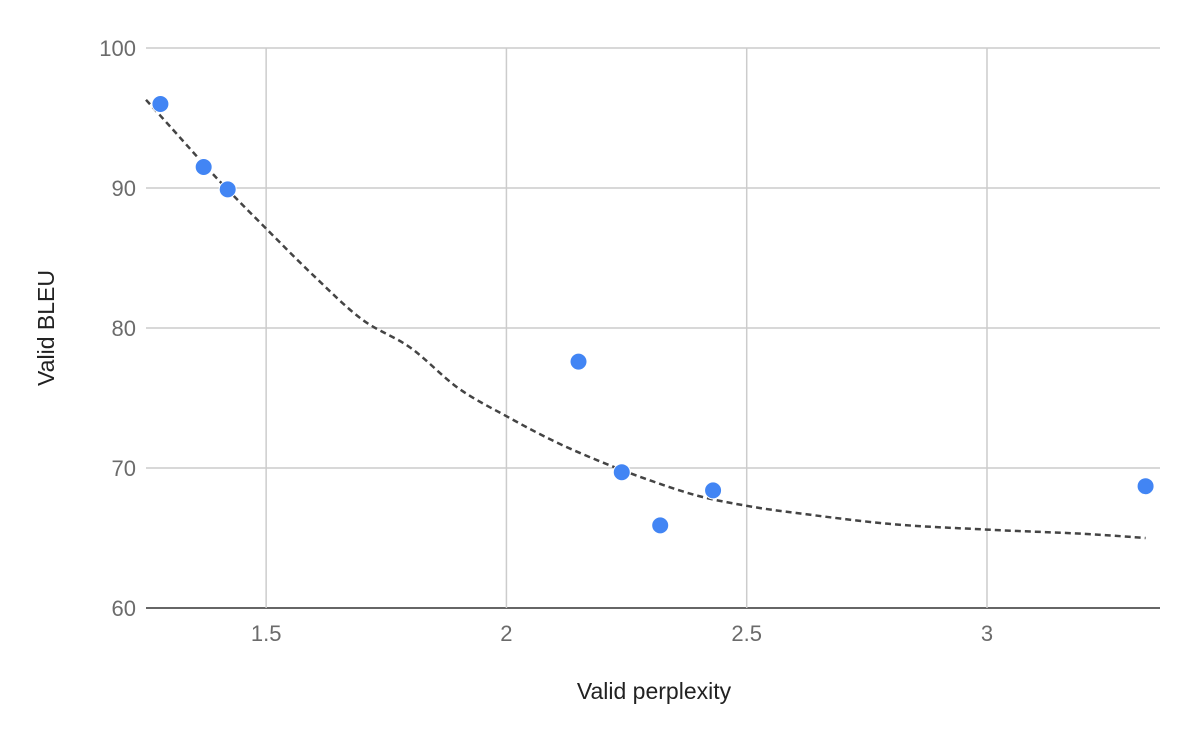 Image resolution: width=1196 pixels, height=740 pixels. Describe the element at coordinates (124, 188) in the screenshot. I see `y-tick-label: 90` at that location.